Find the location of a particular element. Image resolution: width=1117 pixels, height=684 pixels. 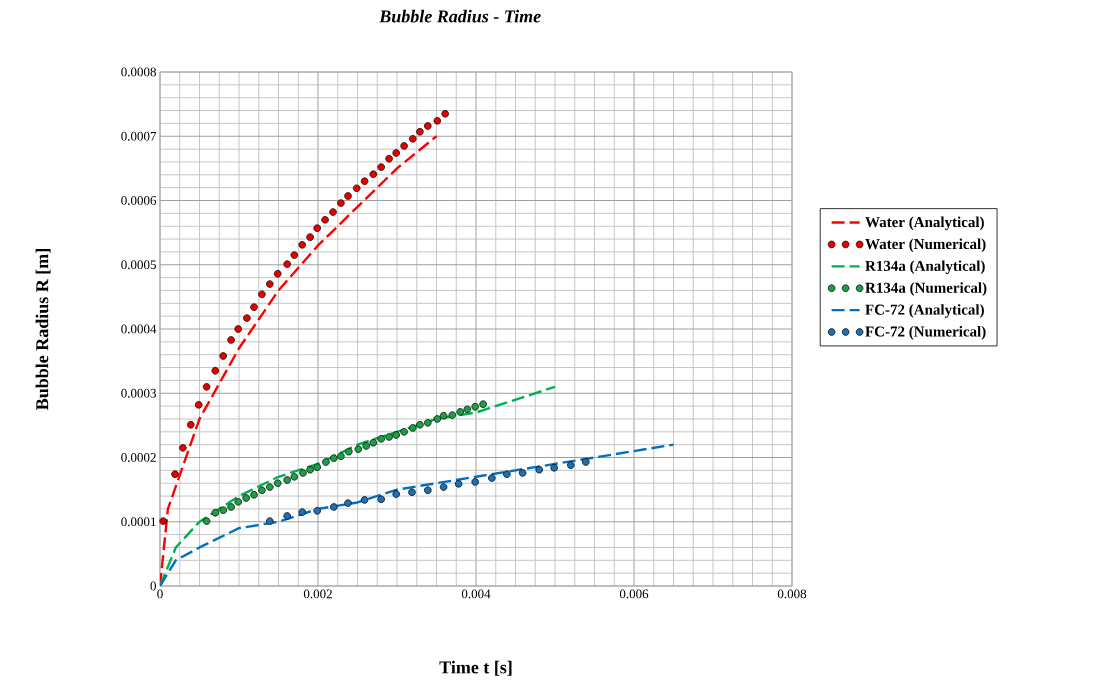

y-tick-label: 0.0007 is located at coordinates (139, 136).